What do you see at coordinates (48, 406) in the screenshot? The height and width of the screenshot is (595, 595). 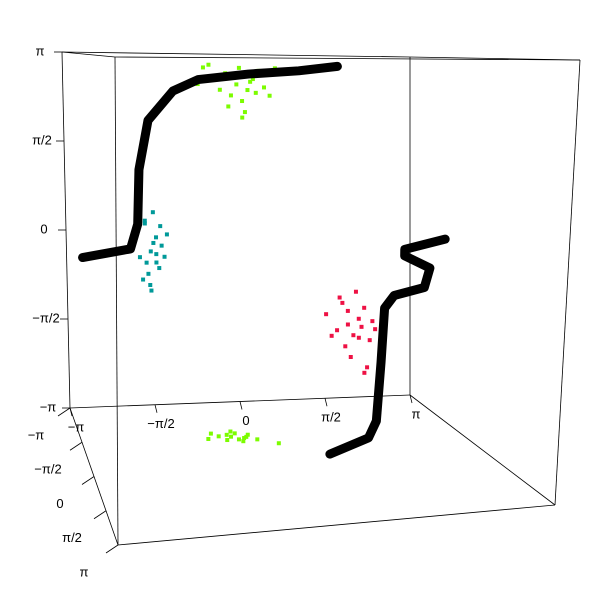 I see `z-tick-label: −π` at bounding box center [48, 406].